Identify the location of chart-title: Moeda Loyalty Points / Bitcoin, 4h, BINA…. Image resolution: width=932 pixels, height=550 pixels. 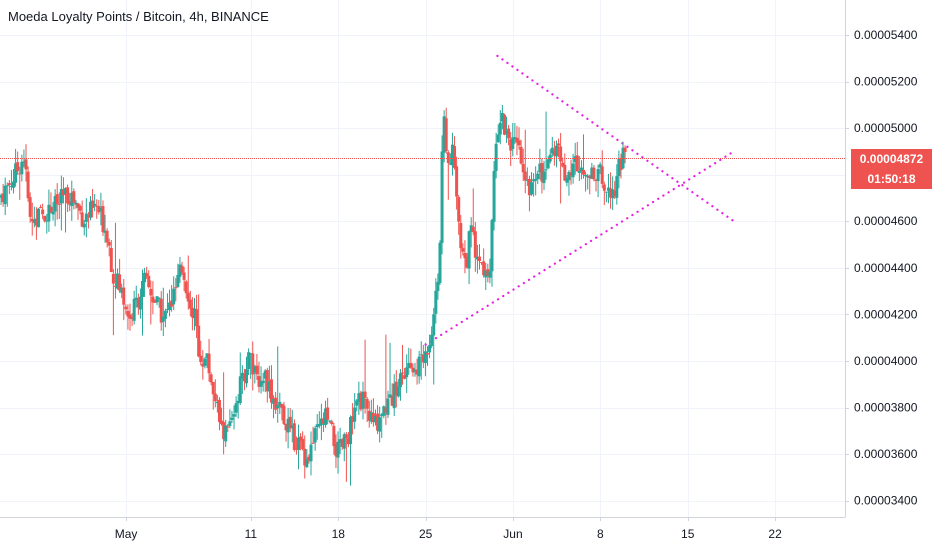
(138, 16).